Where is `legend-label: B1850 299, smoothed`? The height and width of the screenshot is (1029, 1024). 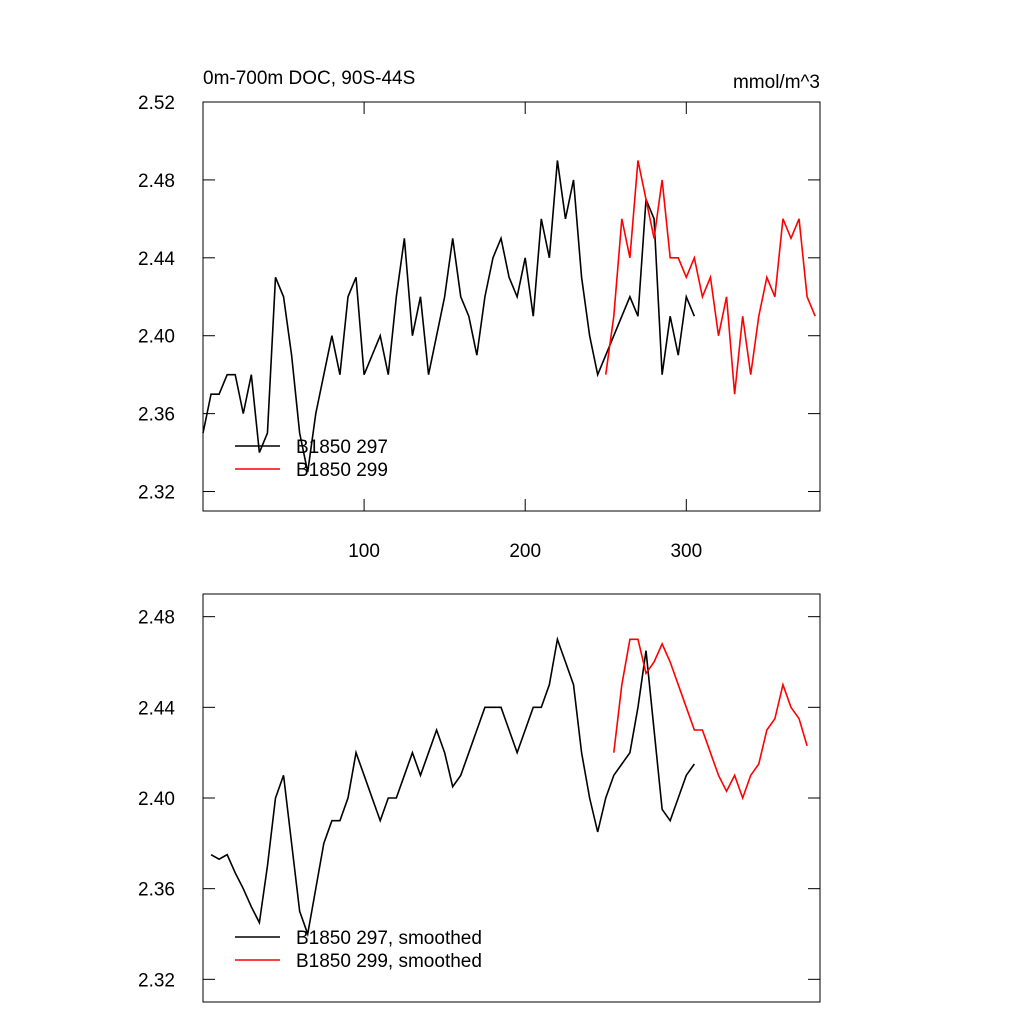 legend-label: B1850 299, smoothed is located at coordinates (389, 961).